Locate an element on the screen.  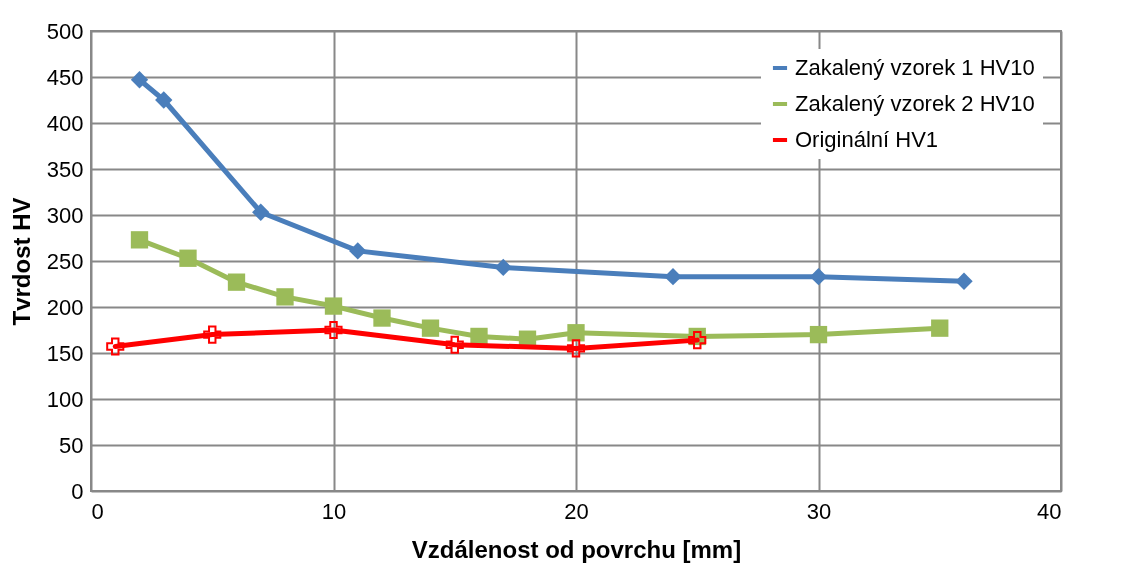
y-tick-label: 150 is located at coordinates (65, 353).